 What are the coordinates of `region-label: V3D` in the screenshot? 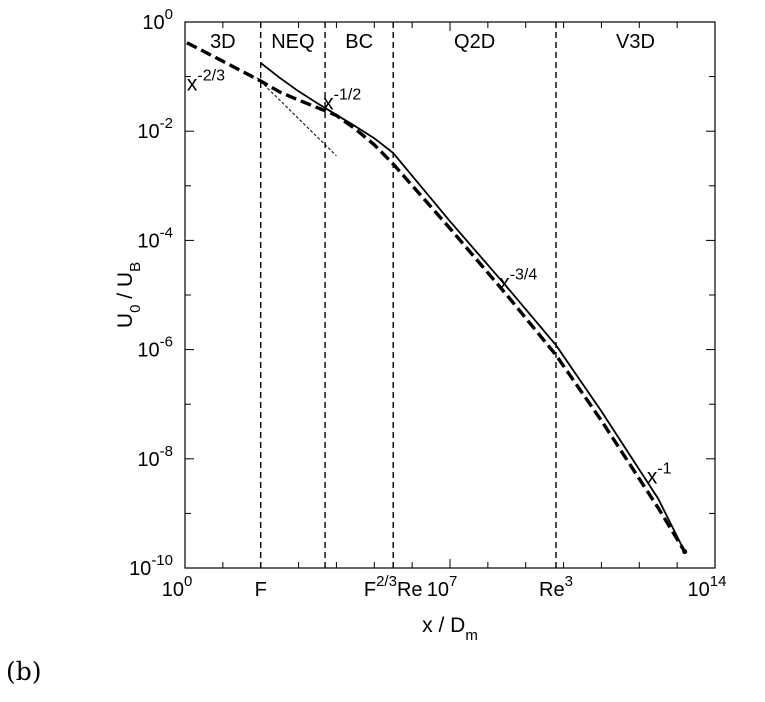 It's located at (635, 42).